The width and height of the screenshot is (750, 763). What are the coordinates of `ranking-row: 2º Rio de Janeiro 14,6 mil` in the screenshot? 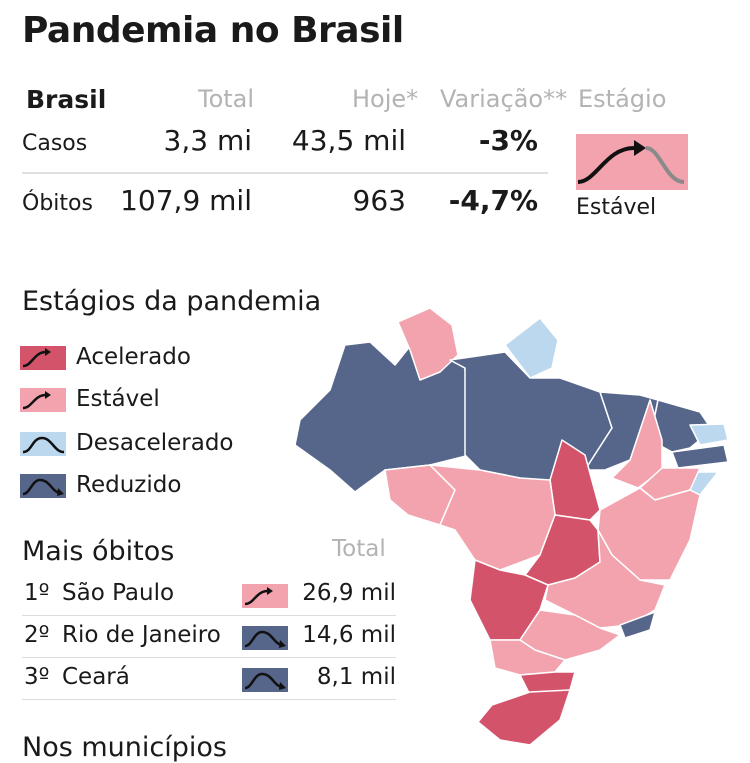 It's located at (209, 637).